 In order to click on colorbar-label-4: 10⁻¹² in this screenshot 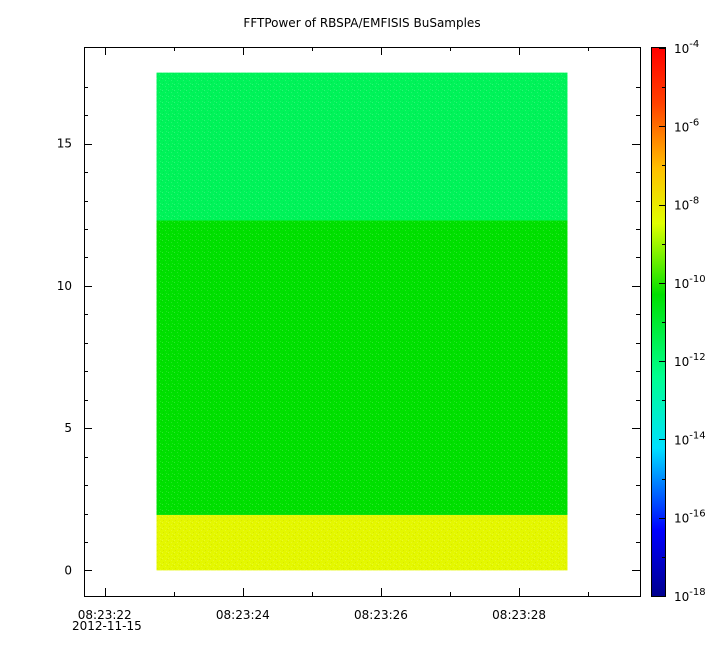, I will do `click(690, 360)`.